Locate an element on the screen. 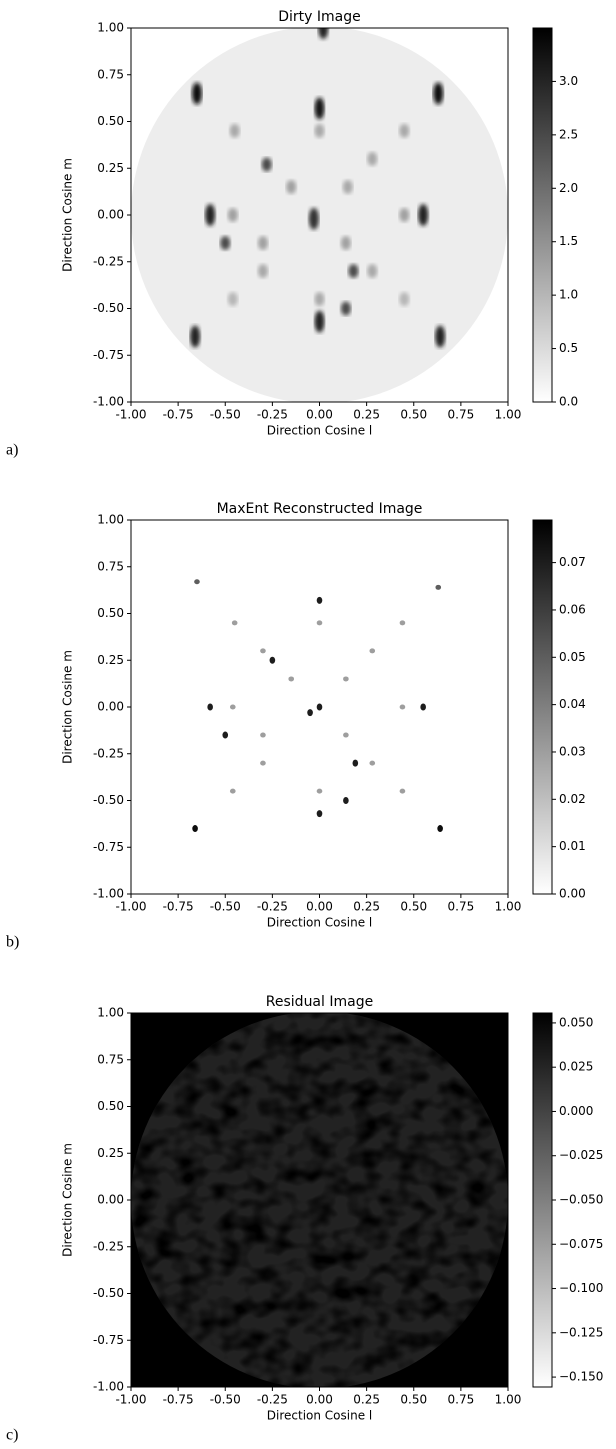 The width and height of the screenshot is (616, 1449). chart-title: Residual Image is located at coordinates (319, 1002).